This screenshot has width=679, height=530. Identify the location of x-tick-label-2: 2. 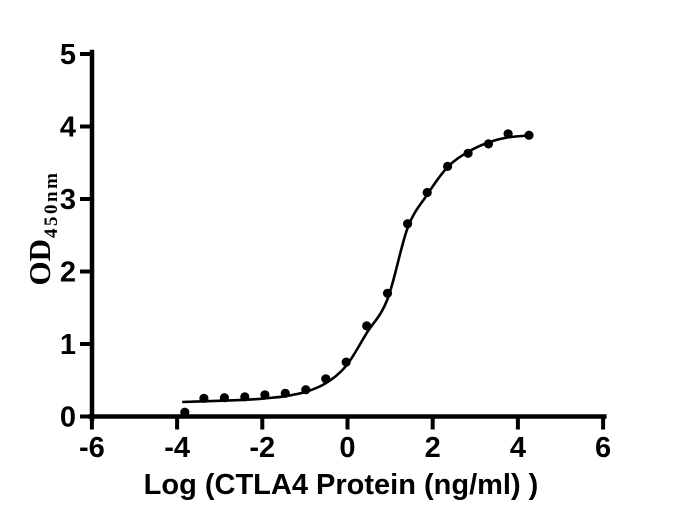
(433, 448).